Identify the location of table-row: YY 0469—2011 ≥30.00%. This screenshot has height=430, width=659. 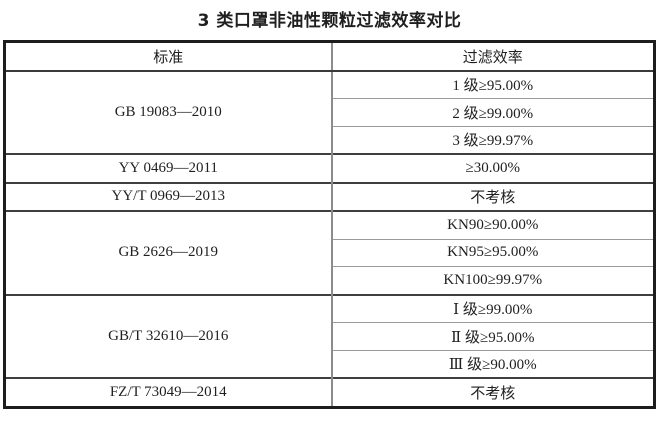
(329, 168).